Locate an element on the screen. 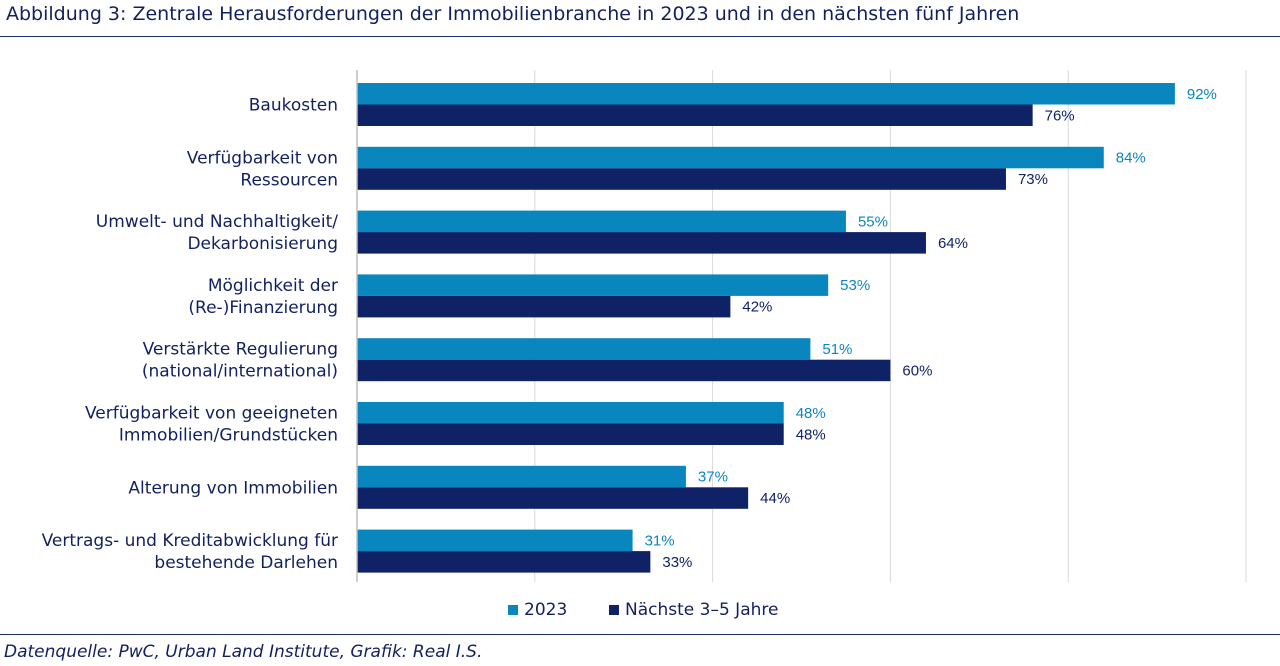 The height and width of the screenshot is (666, 1280). category-label: Umwelt- und Nachhaltigkeit/ is located at coordinates (217, 222).